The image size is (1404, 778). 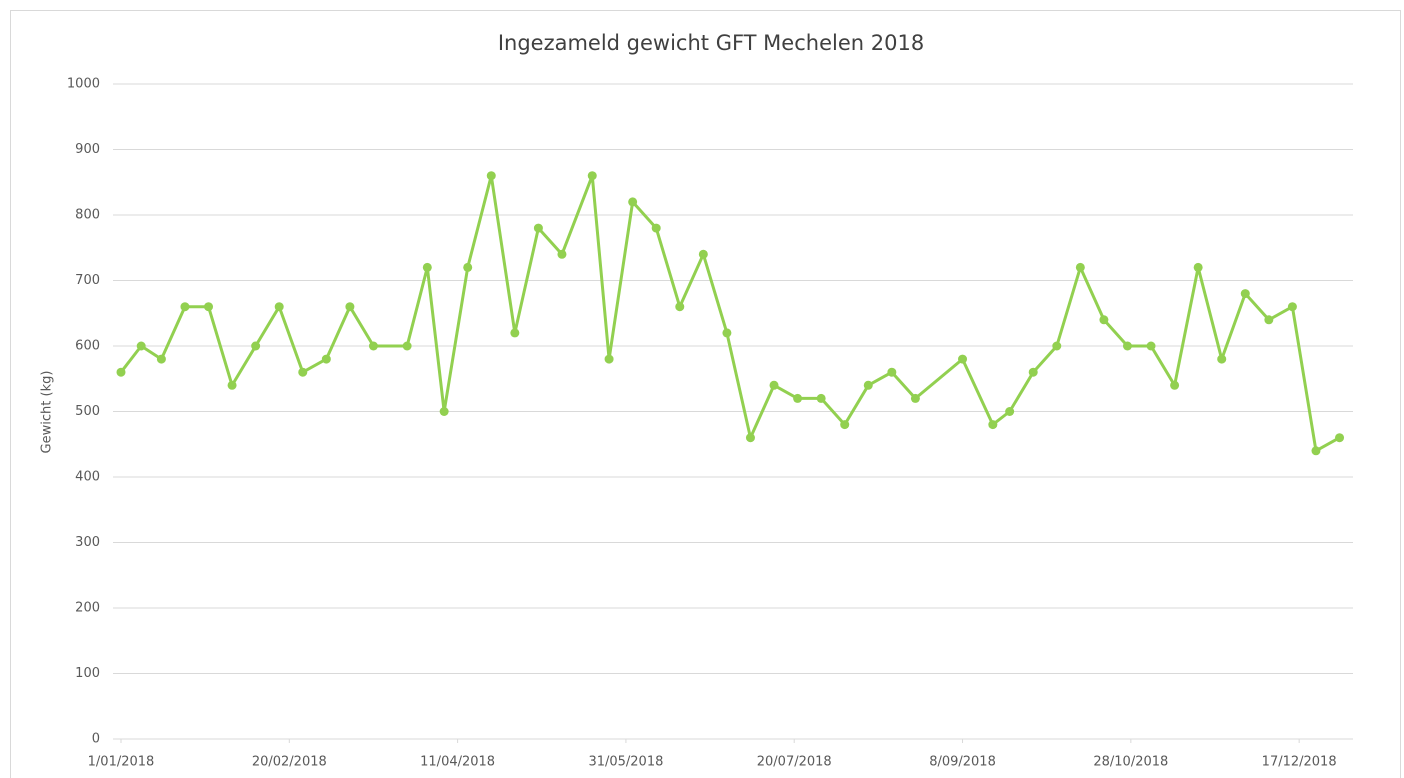 I want to click on y-tick-label: 100, so click(x=87, y=673).